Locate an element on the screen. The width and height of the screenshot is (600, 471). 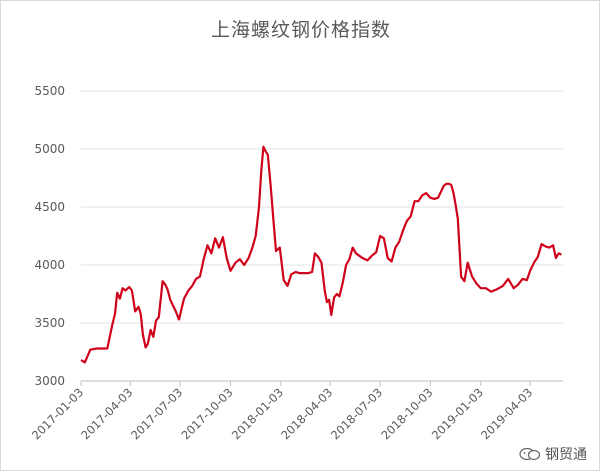
y-tick-label: 4500 is located at coordinates (49, 207).